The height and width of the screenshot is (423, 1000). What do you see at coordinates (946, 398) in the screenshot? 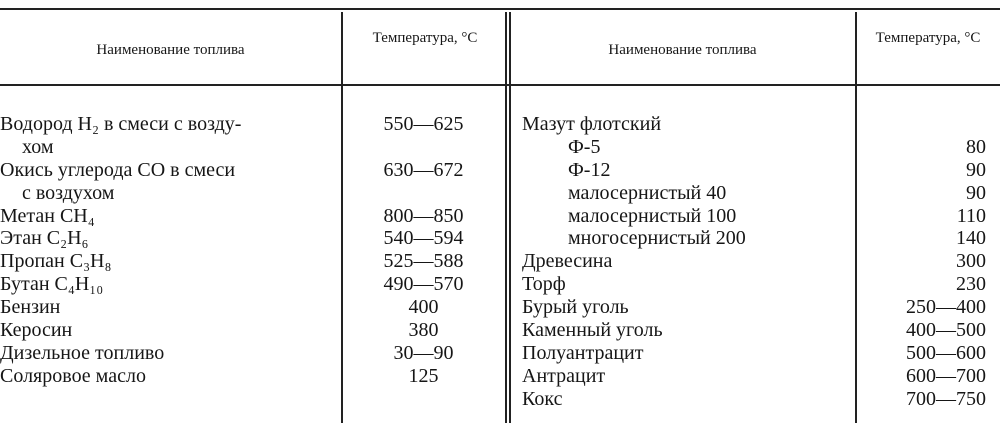
I see `ignition-temperature: 700—750` at bounding box center [946, 398].